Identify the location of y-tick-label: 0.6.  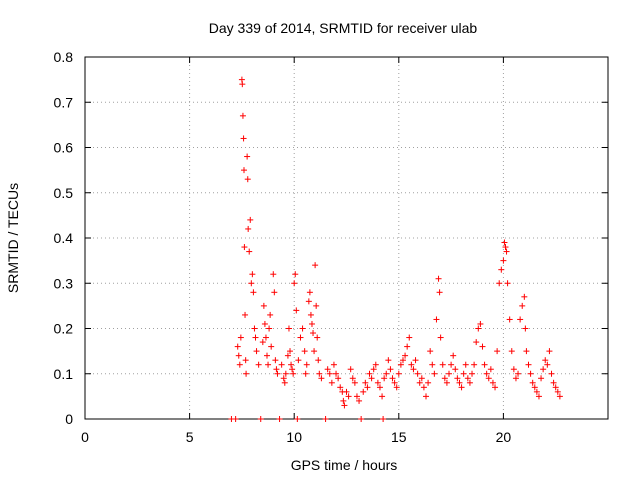
(64, 148).